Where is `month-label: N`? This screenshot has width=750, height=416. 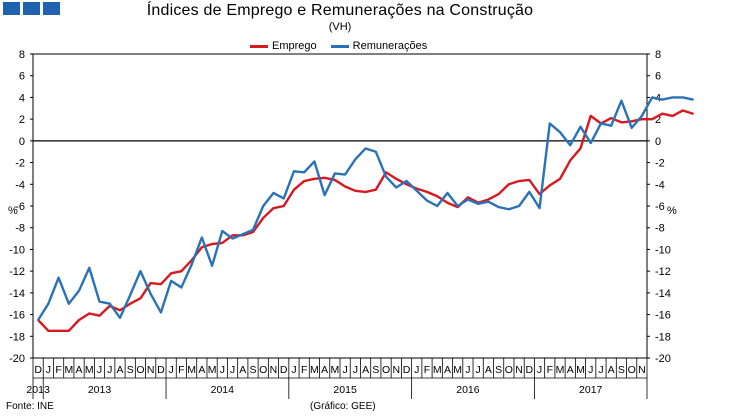 month-label: N is located at coordinates (151, 370).